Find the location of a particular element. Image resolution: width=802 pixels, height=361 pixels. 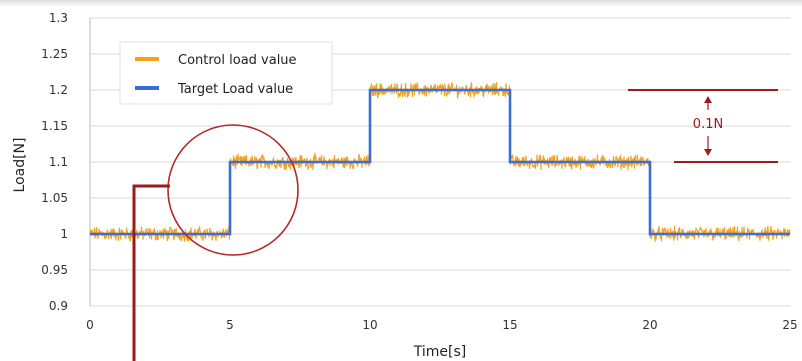

x-tick-label: 10 is located at coordinates (369, 325).